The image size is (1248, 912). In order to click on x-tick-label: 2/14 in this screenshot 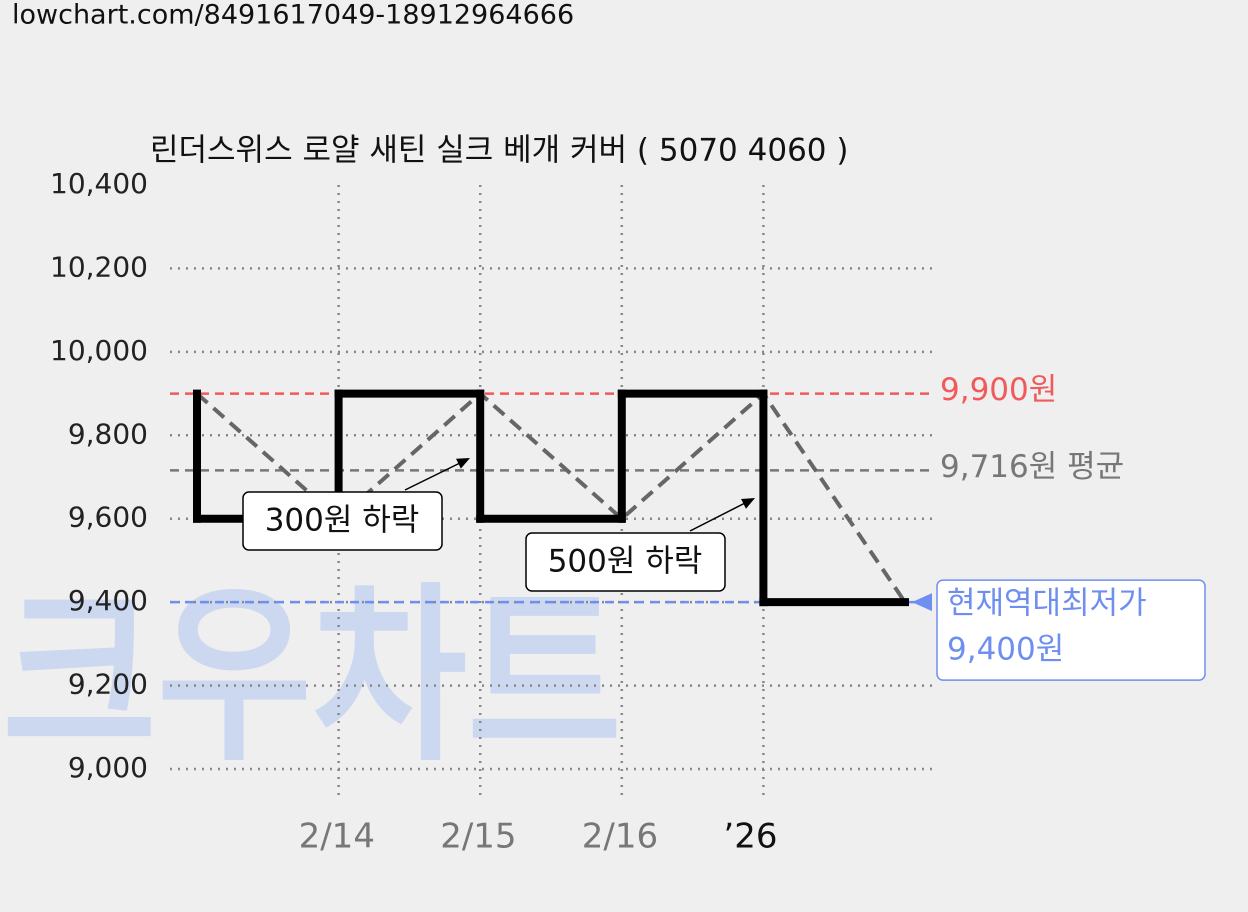, I will do `click(337, 837)`.